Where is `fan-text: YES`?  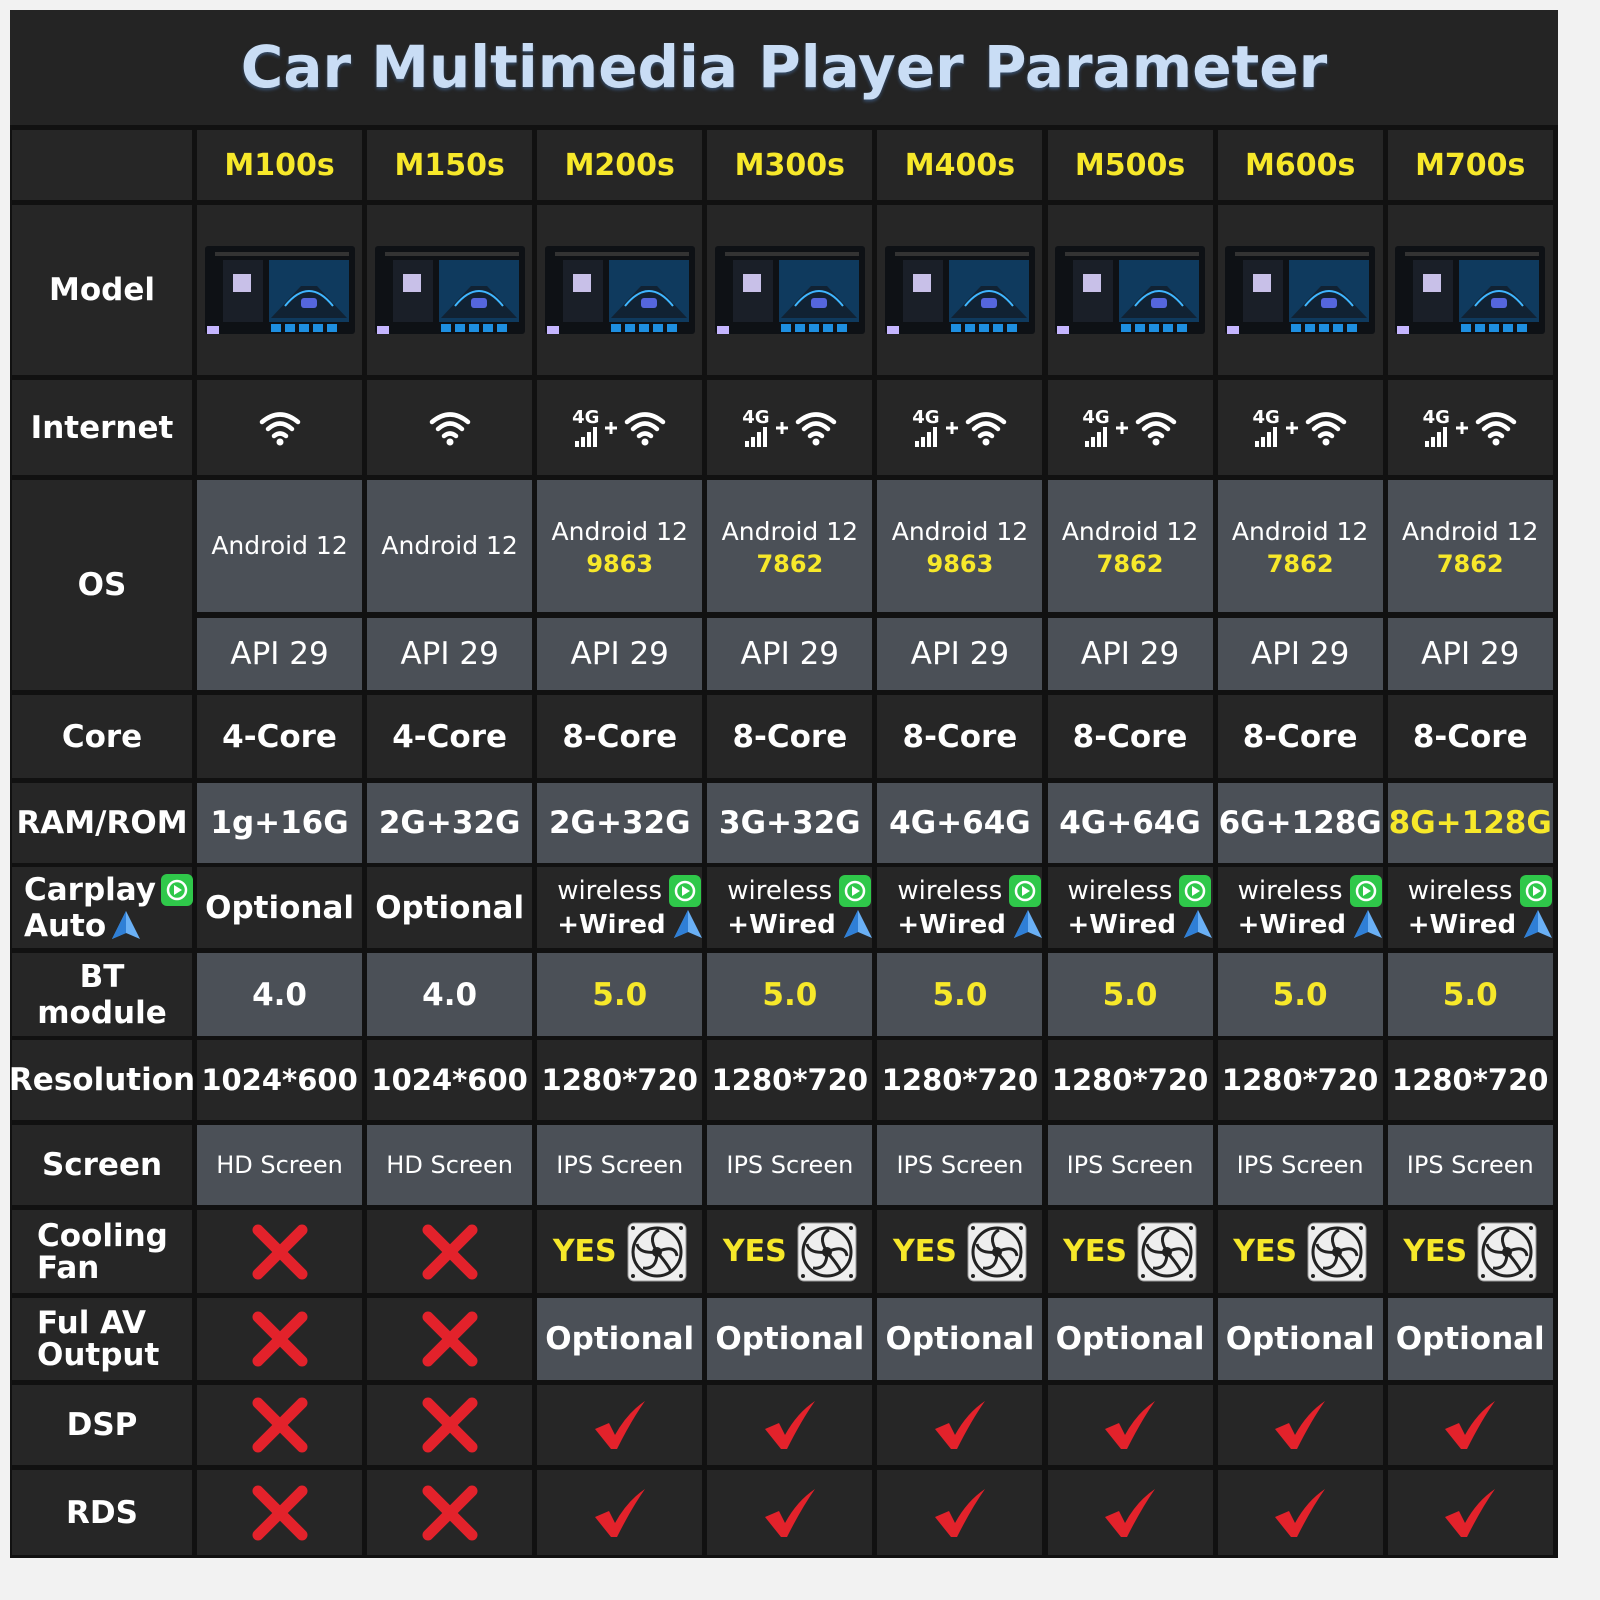
fan-text: YES is located at coordinates (754, 1251).